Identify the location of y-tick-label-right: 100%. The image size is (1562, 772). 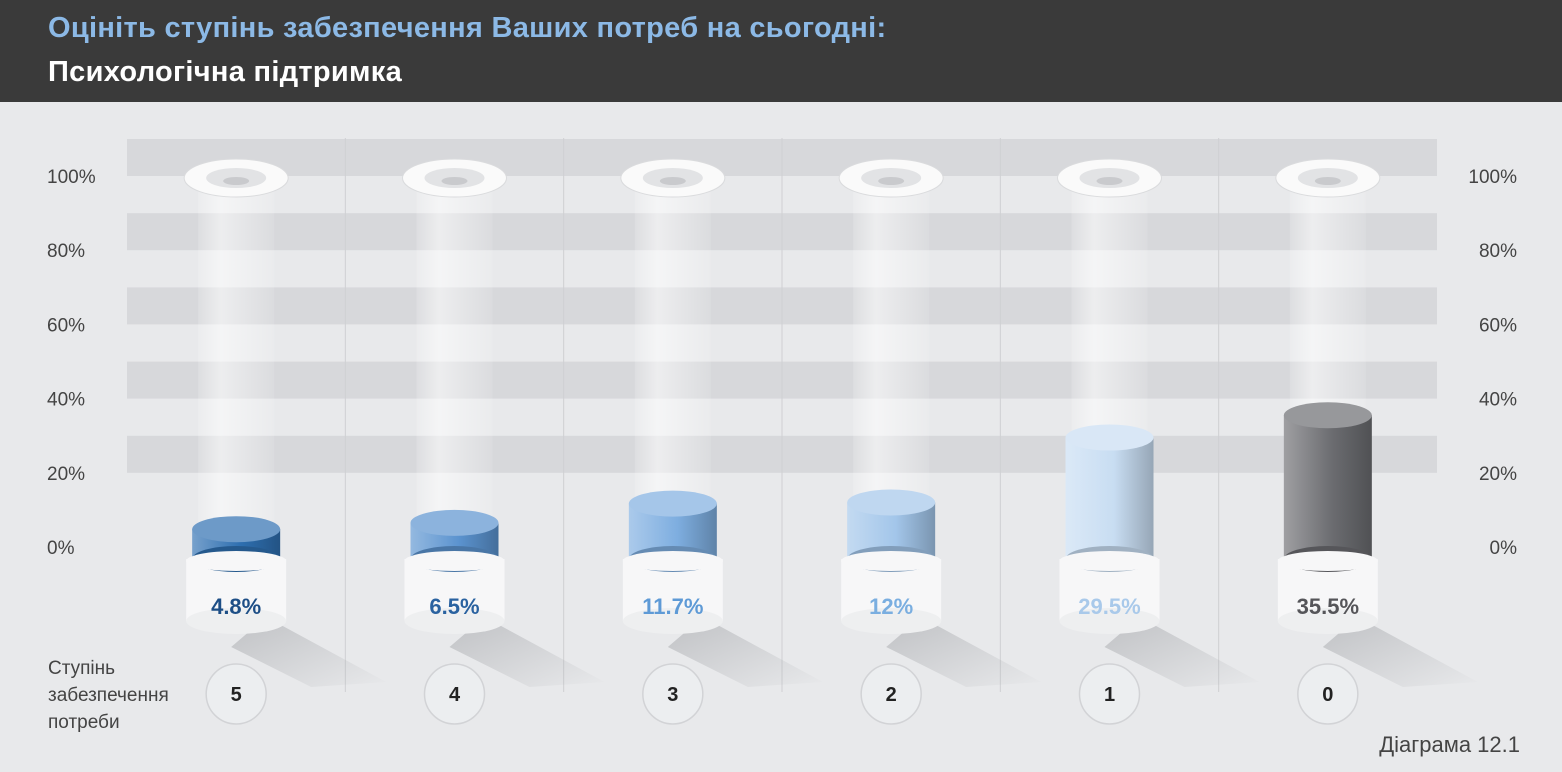
(1492, 177).